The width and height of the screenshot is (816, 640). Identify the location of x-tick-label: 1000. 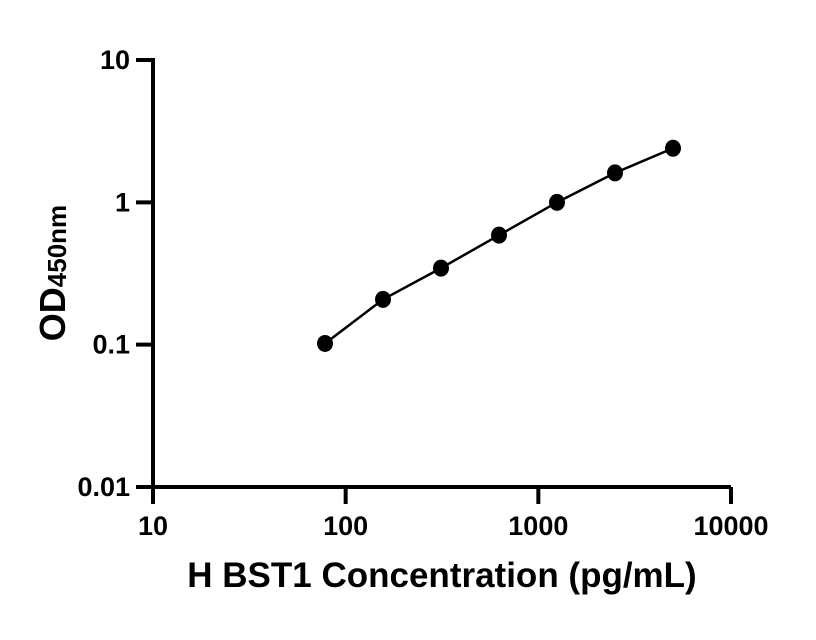
(538, 526).